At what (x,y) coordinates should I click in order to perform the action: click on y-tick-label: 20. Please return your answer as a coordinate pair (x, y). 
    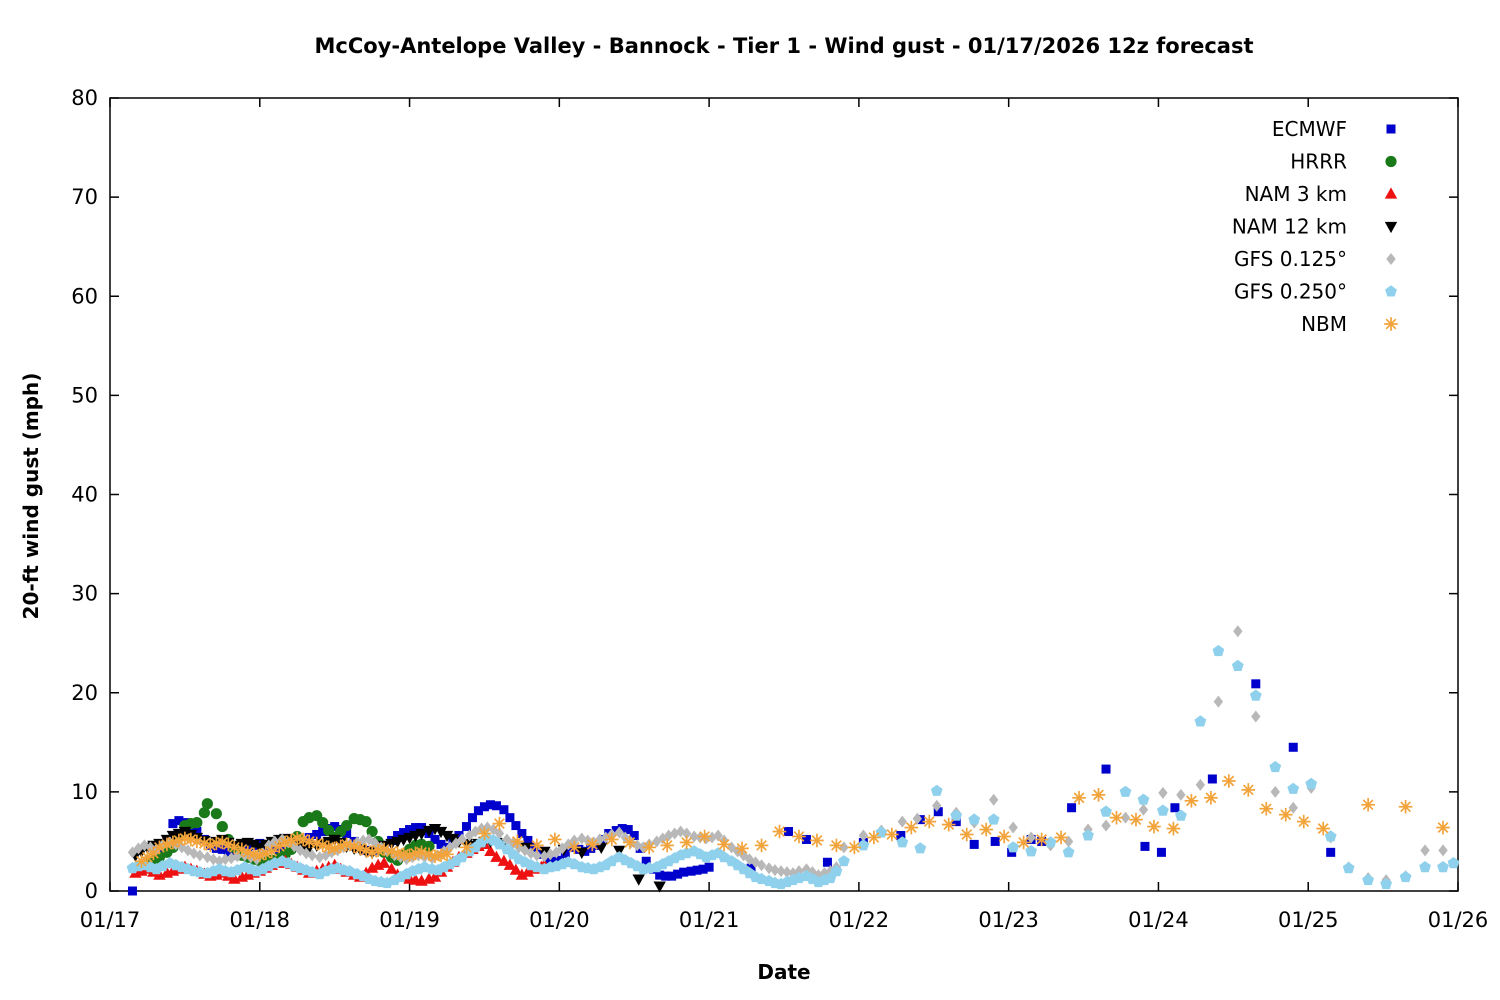
    Looking at the image, I should click on (84, 693).